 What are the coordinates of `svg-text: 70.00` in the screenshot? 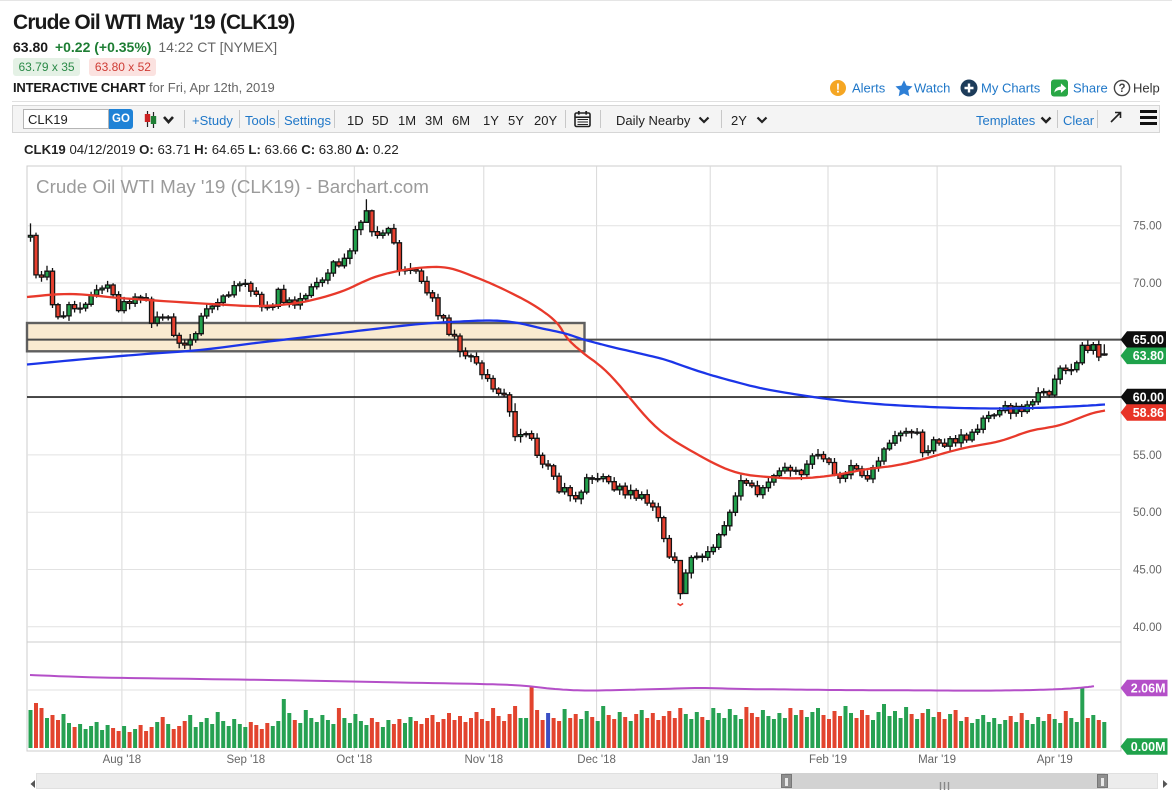 It's located at (1147, 284).